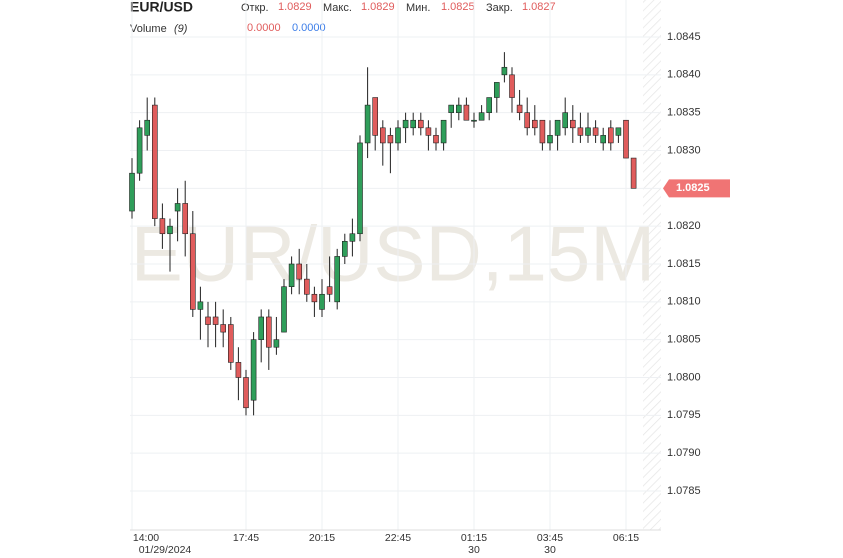 This screenshot has width=843, height=558. What do you see at coordinates (626, 538) in the screenshot?
I see `x-tick-label: 06:15` at bounding box center [626, 538].